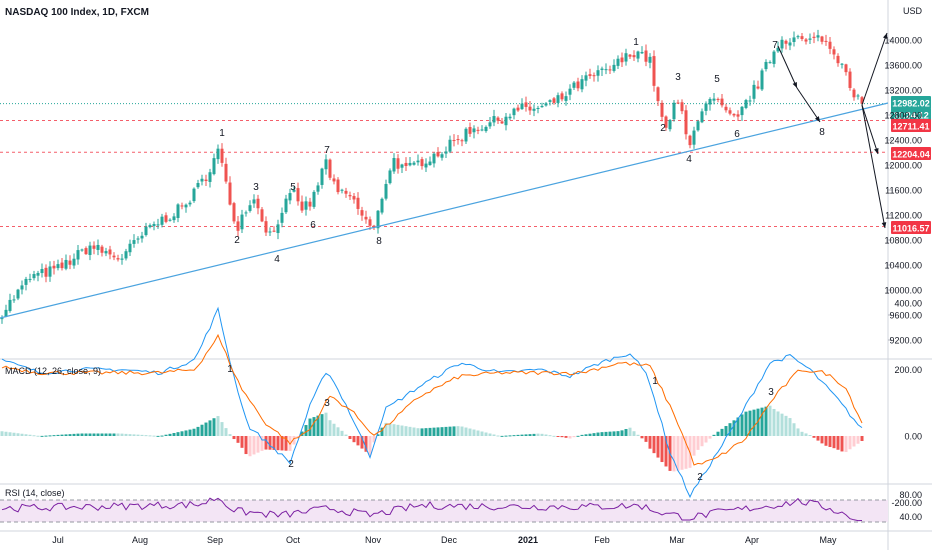 Image resolution: width=932 pixels, height=550 pixels. I want to click on projection-arrow-down, so click(873, 166).